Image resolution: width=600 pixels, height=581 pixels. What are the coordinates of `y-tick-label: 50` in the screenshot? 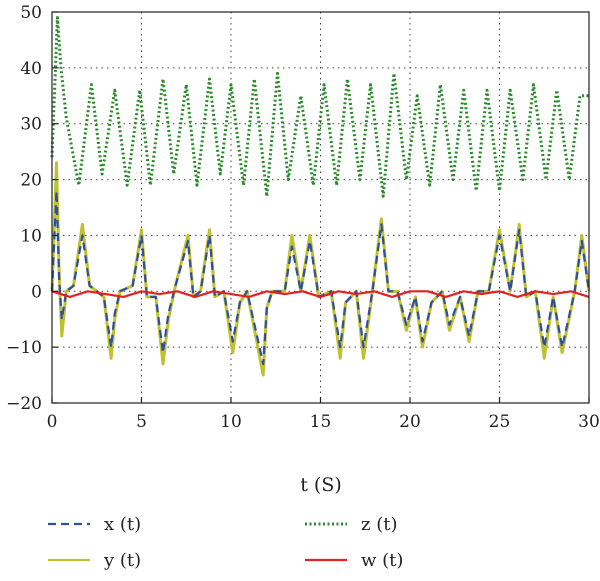 It's located at (31, 13).